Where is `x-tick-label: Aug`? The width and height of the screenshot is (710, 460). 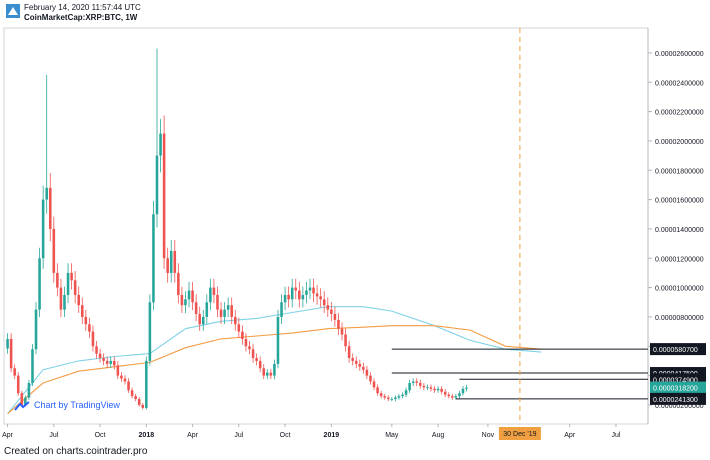 x-tick-label: Aug is located at coordinates (438, 435).